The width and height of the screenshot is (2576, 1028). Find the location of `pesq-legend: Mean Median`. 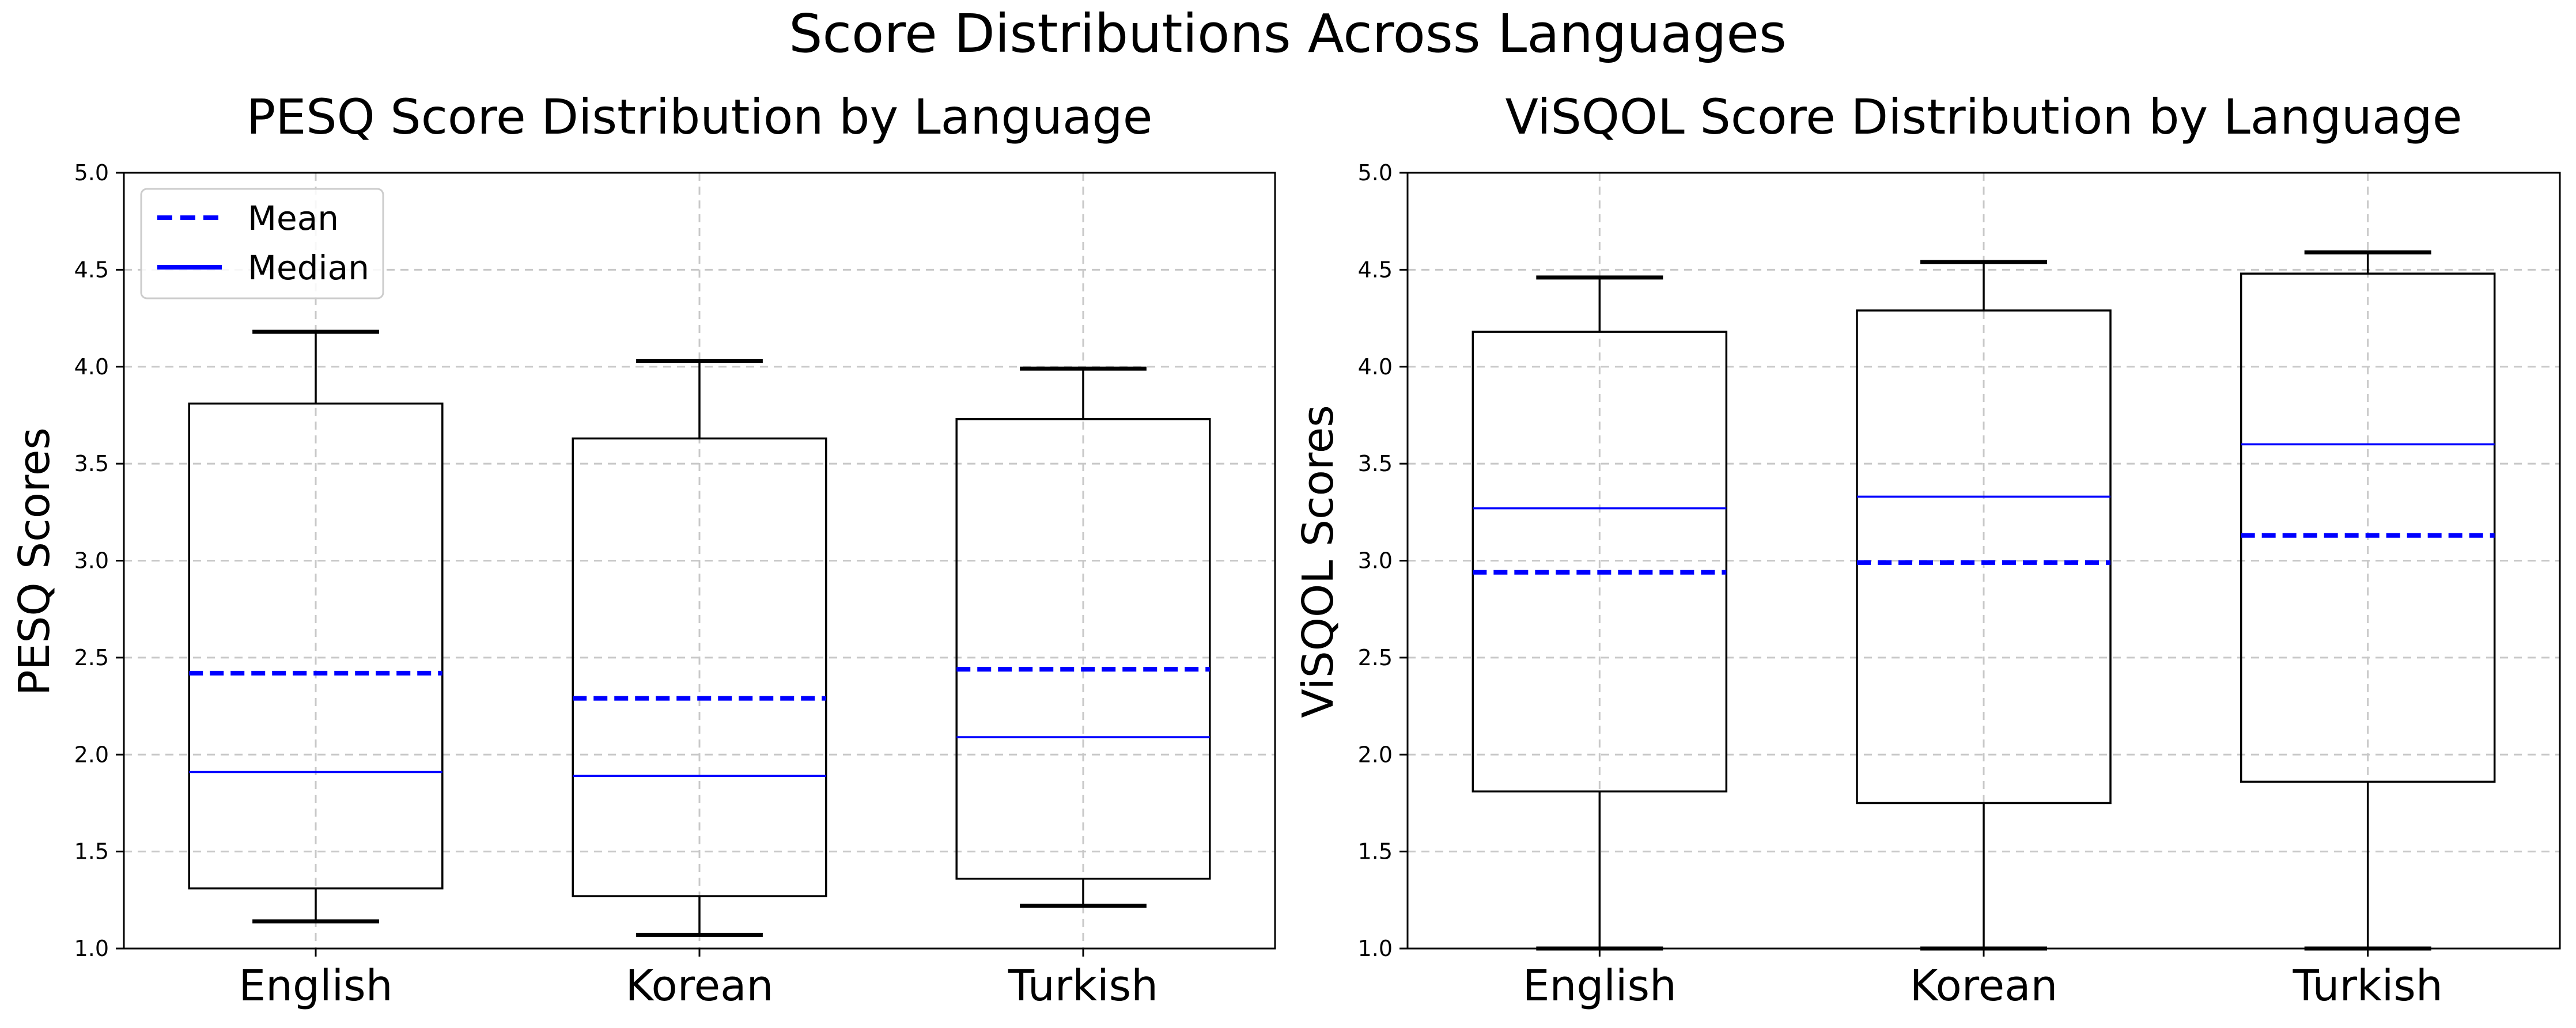

pesq-legend: Mean Median is located at coordinates (262, 243).